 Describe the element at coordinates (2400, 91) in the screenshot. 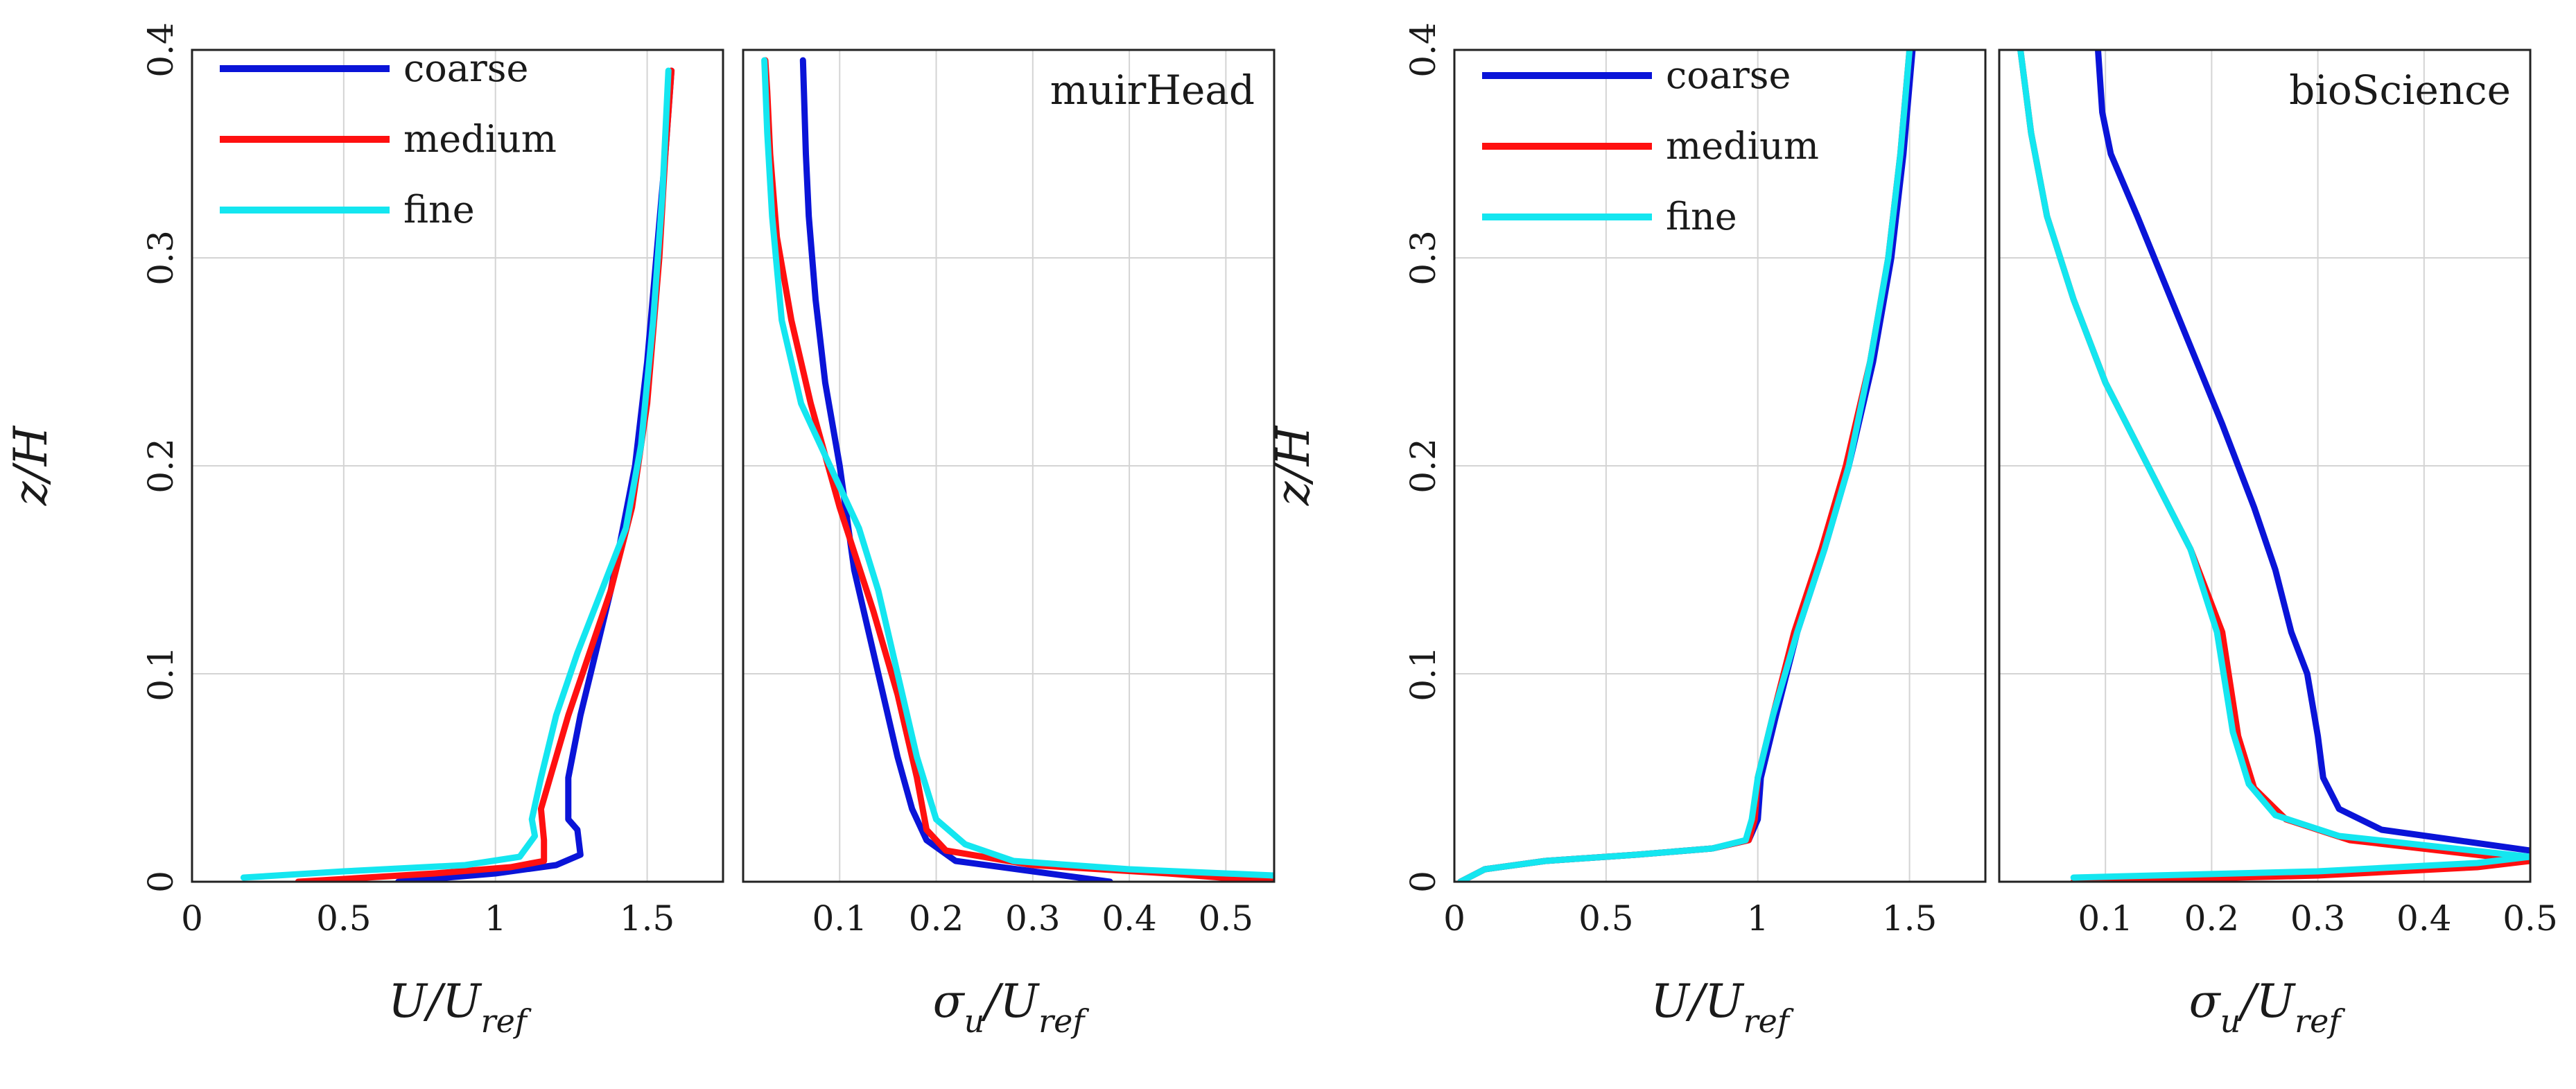

I see `panel-title: bioScience` at that location.